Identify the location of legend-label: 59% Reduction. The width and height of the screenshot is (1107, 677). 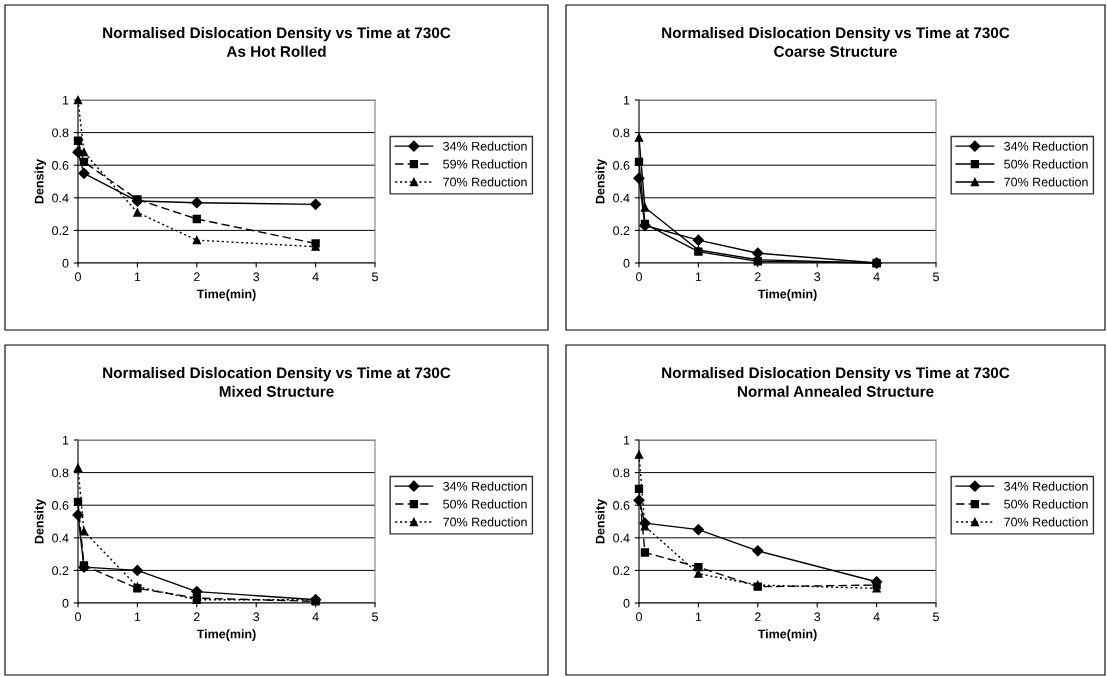
(485, 164).